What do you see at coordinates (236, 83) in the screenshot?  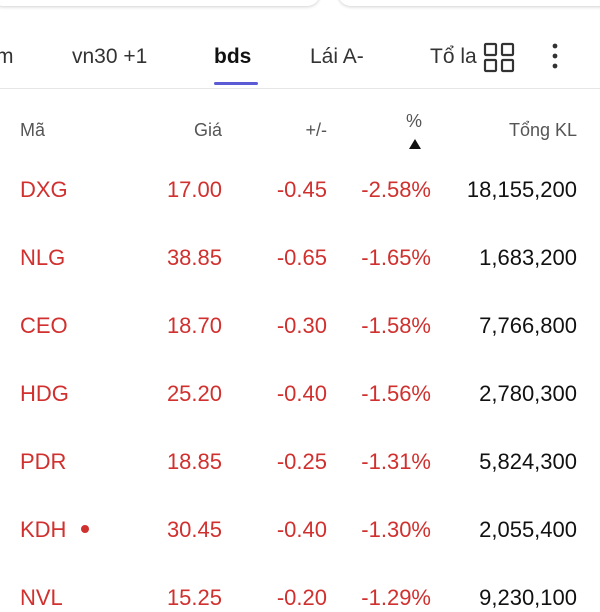 I see `active-tab-indicator` at bounding box center [236, 83].